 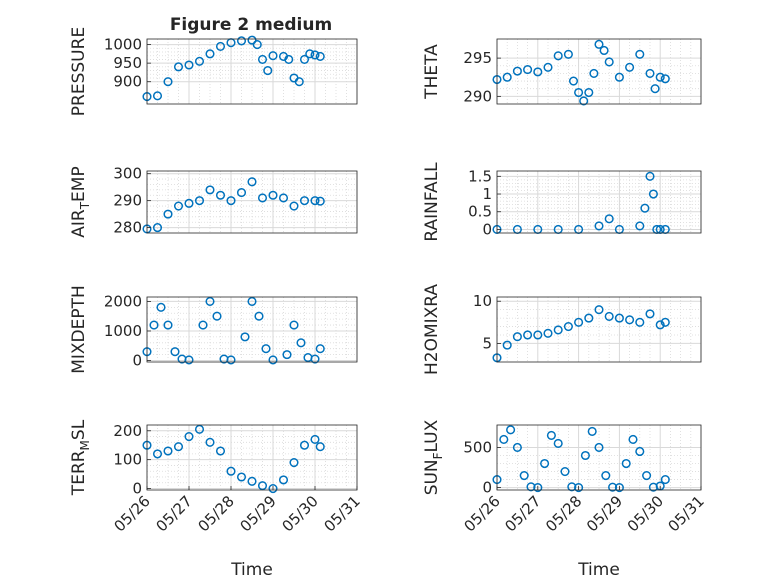 I want to click on y-axis-label: MIXDEPTH, so click(x=79, y=329).